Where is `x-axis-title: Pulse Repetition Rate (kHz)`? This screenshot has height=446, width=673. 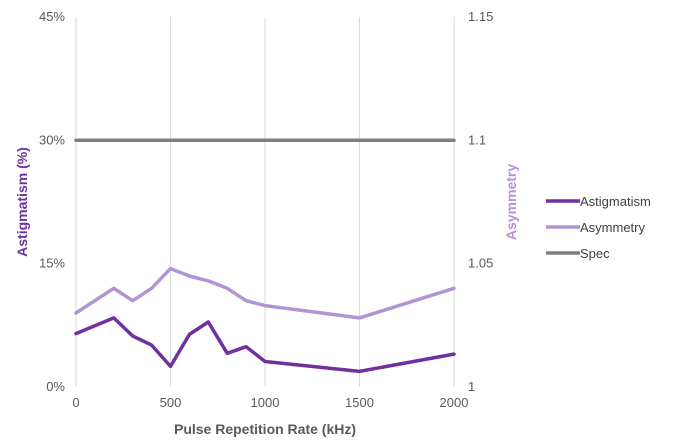 x-axis-title: Pulse Repetition Rate (kHz) is located at coordinates (265, 429).